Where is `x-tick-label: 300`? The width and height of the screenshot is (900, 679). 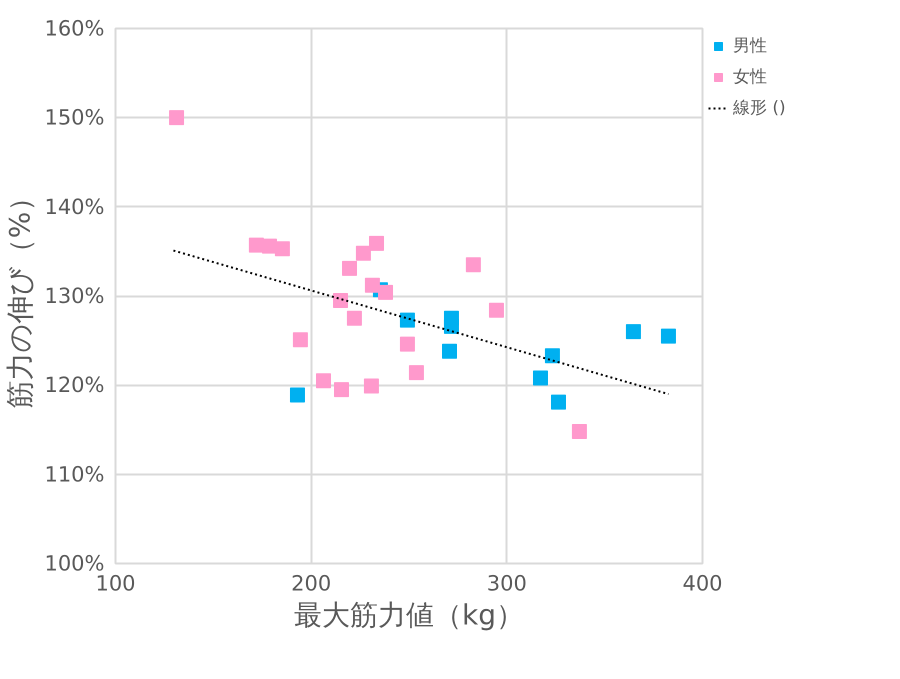 x-tick-label: 300 is located at coordinates (506, 584).